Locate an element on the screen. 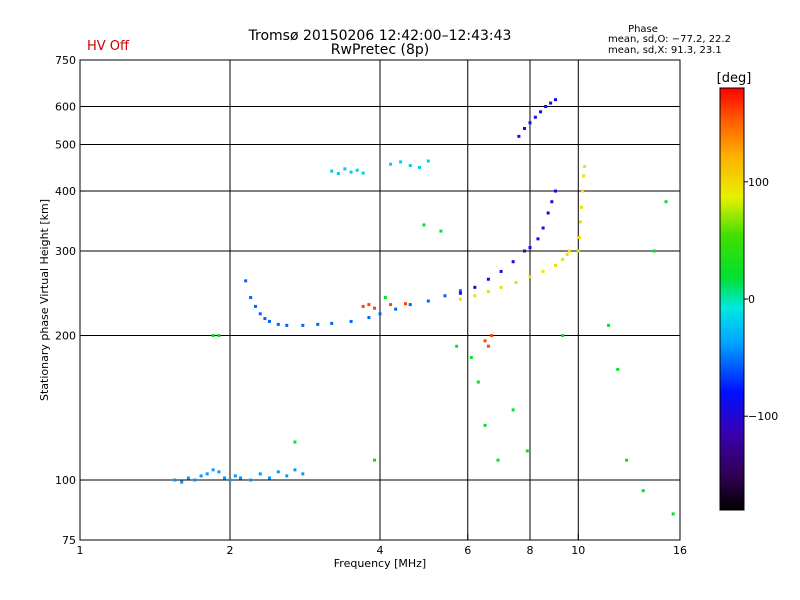 This screenshot has width=800, height=600. y-tick-label: 600 is located at coordinates (65, 107).